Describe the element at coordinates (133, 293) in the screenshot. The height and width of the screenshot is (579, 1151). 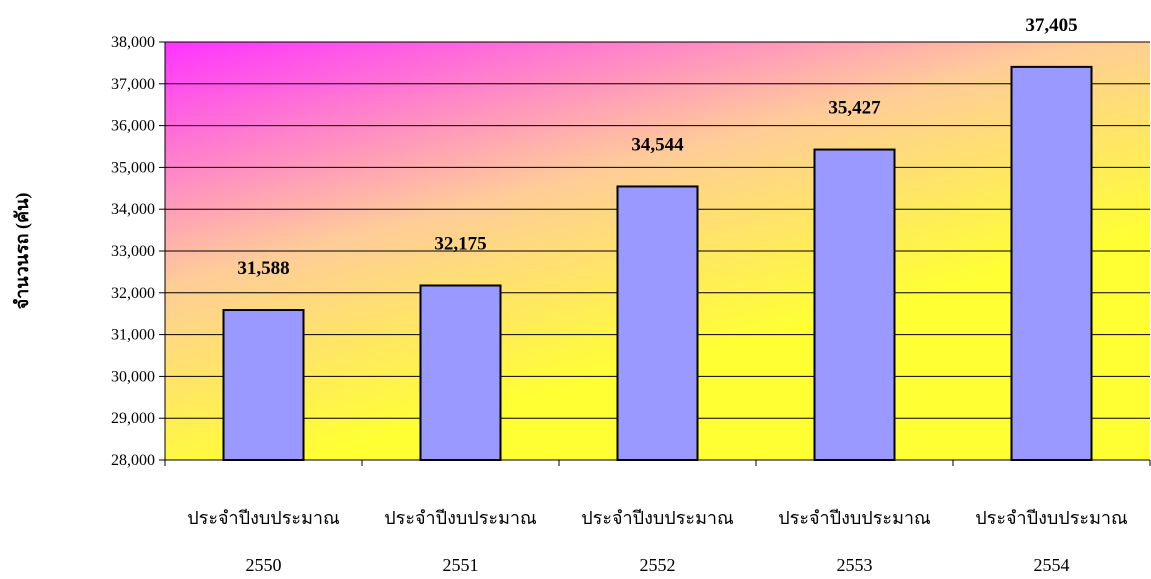
I see `y-tick-label: 32,000` at that location.